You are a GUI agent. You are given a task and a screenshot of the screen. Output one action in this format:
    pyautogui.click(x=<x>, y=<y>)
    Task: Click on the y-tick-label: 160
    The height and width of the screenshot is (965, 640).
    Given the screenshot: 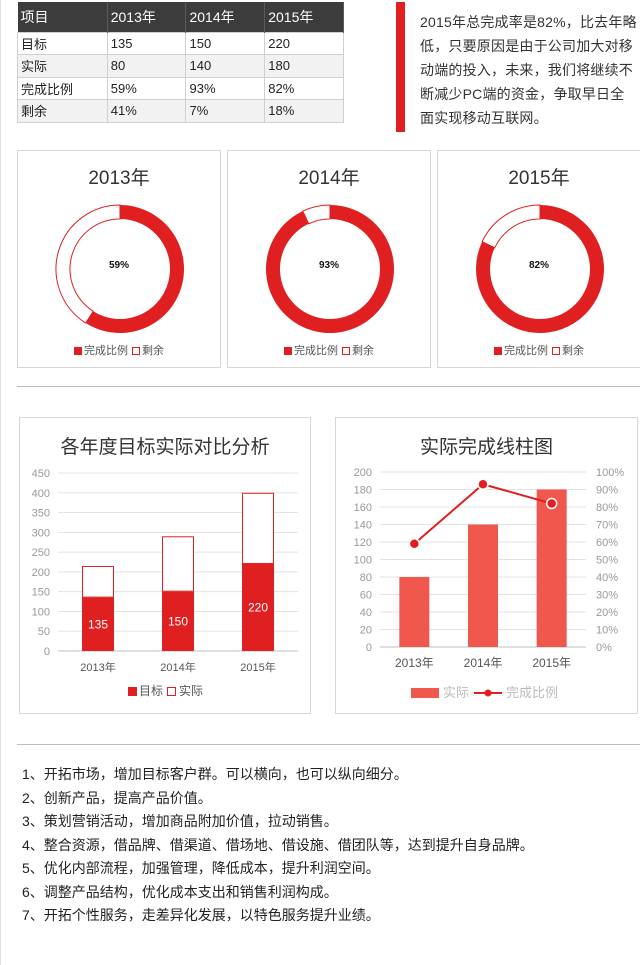 What is the action you would take?
    pyautogui.click(x=363, y=508)
    